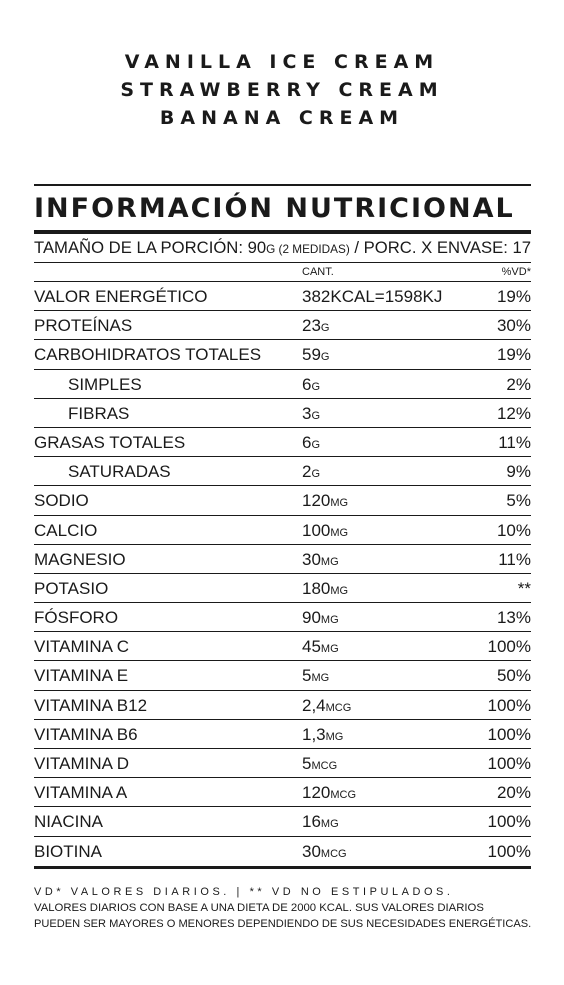 The image size is (564, 985). What do you see at coordinates (81, 793) in the screenshot?
I see `nutrient-name: VITAMINA A` at bounding box center [81, 793].